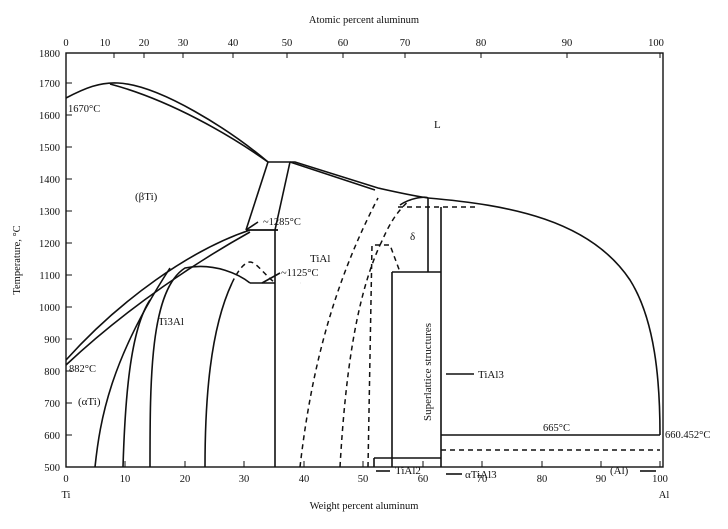 The height and width of the screenshot is (529, 728). Describe the element at coordinates (363, 43) in the screenshot. I see `top-axis-tick-labels: 0 10 20 30 40 50 60 70 80 90 100` at that location.